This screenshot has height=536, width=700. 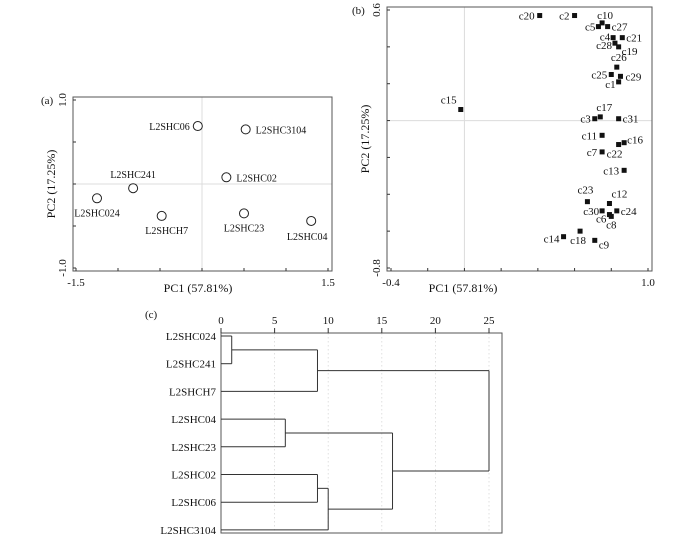 I want to click on a-point-L2SHC02: L2SHC02, so click(x=249, y=178).